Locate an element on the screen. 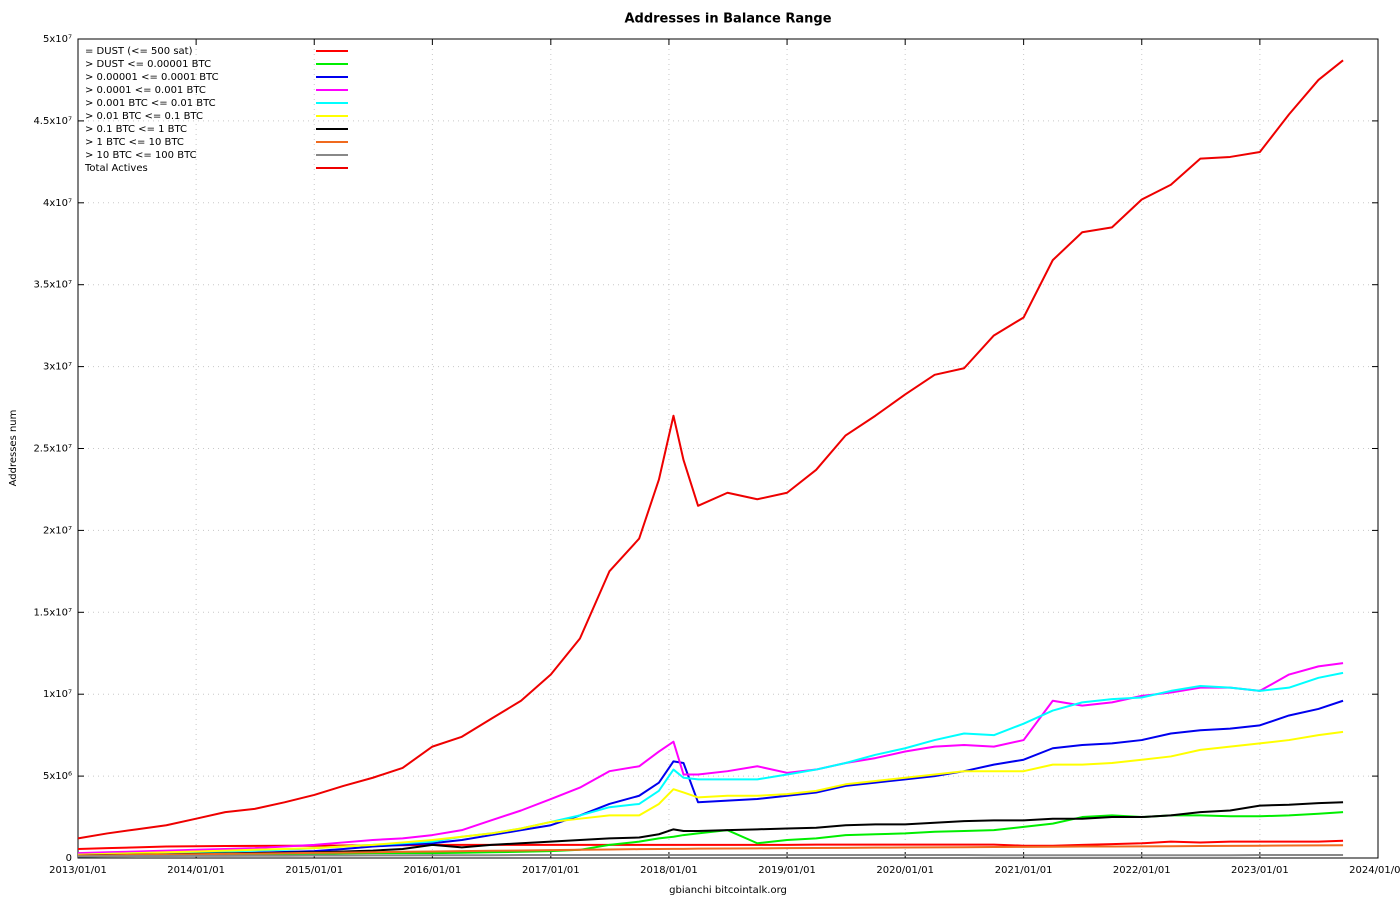  y-tick-label: 5x10⁷ is located at coordinates (57, 39).